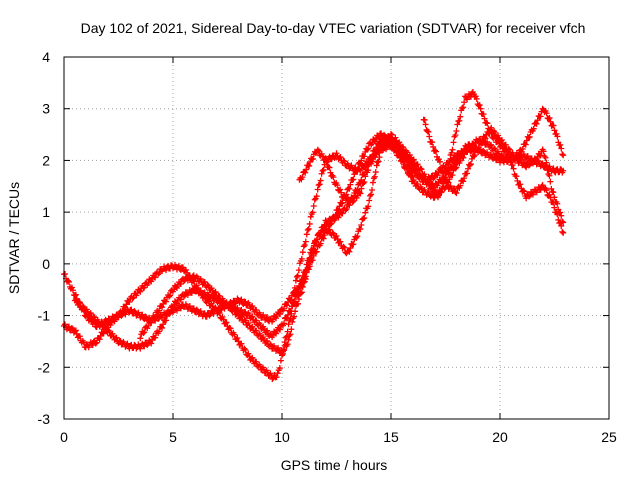  Describe the element at coordinates (46, 264) in the screenshot. I see `y-tick-label: 0` at that location.